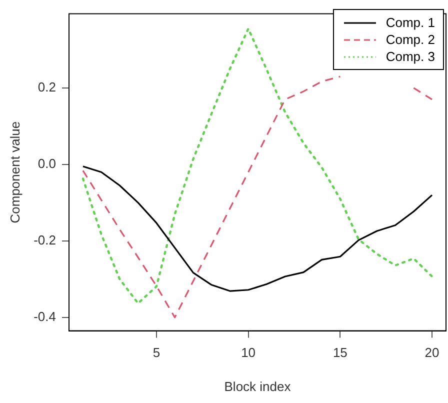 The image size is (448, 403). What do you see at coordinates (156, 352) in the screenshot?
I see `x-tick-label: 5` at bounding box center [156, 352].